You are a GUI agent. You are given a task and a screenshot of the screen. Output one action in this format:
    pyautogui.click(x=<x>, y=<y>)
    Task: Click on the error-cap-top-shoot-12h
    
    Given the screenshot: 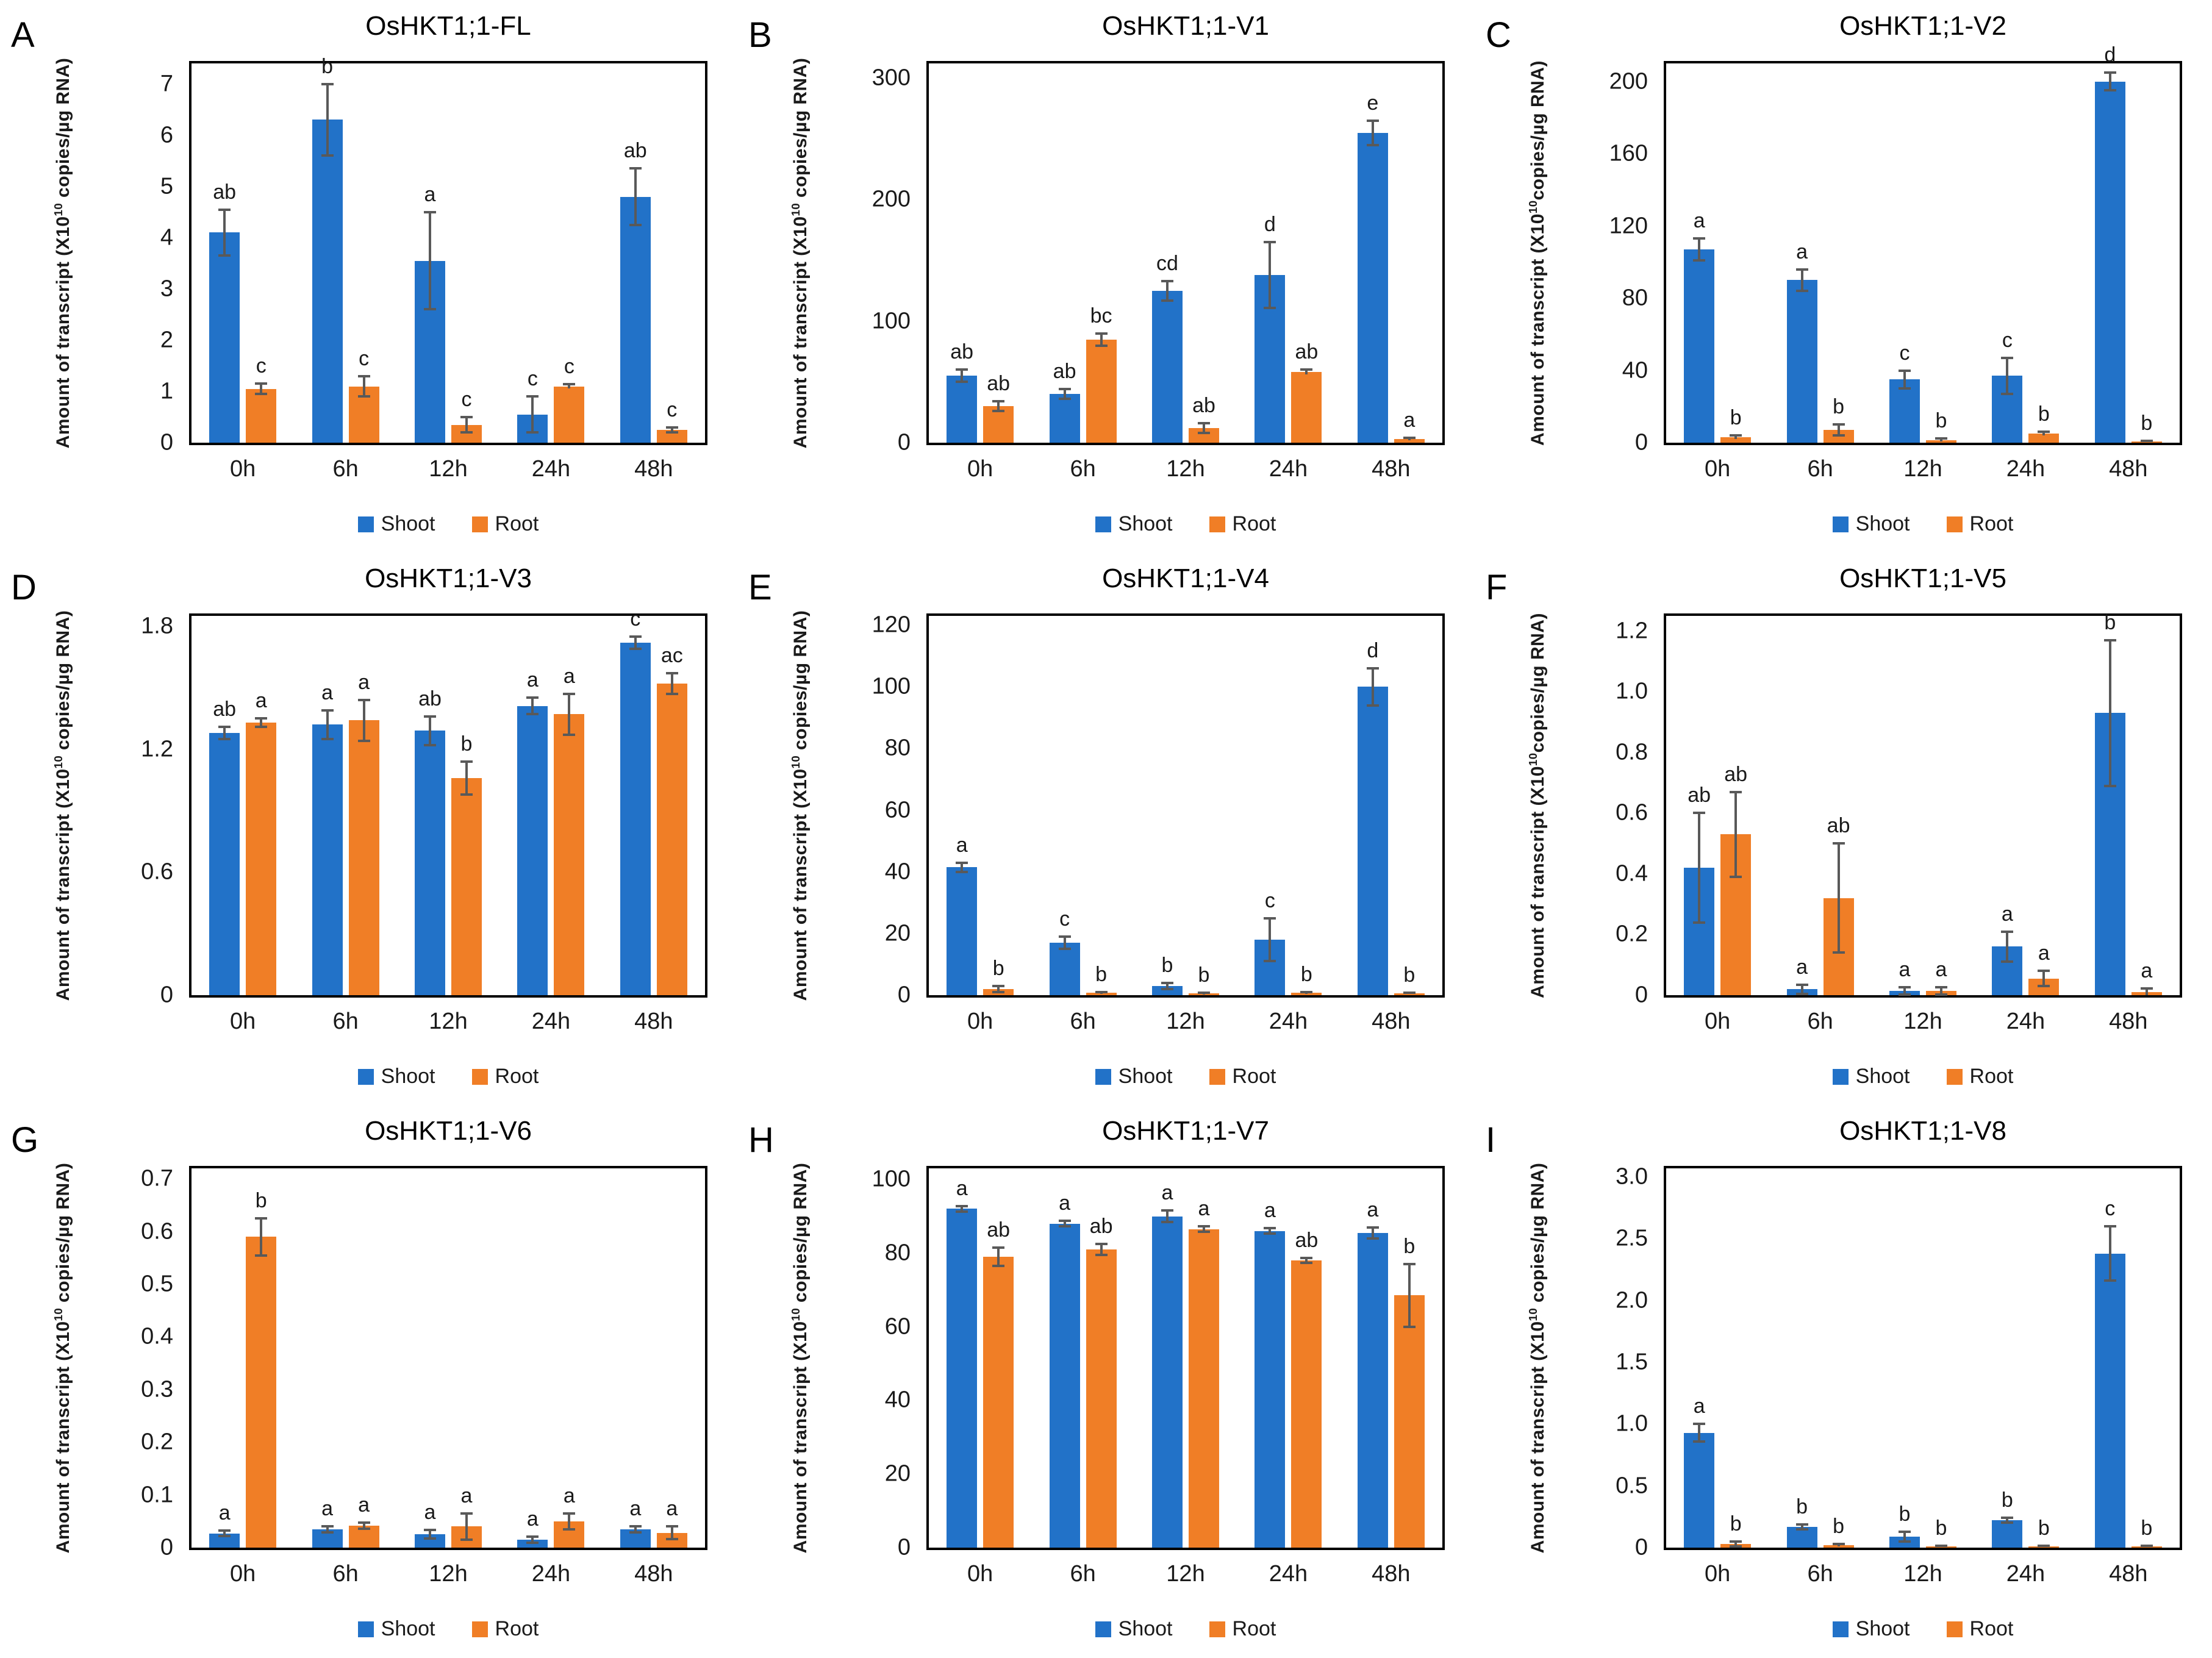 What is the action you would take?
    pyautogui.click(x=430, y=211)
    